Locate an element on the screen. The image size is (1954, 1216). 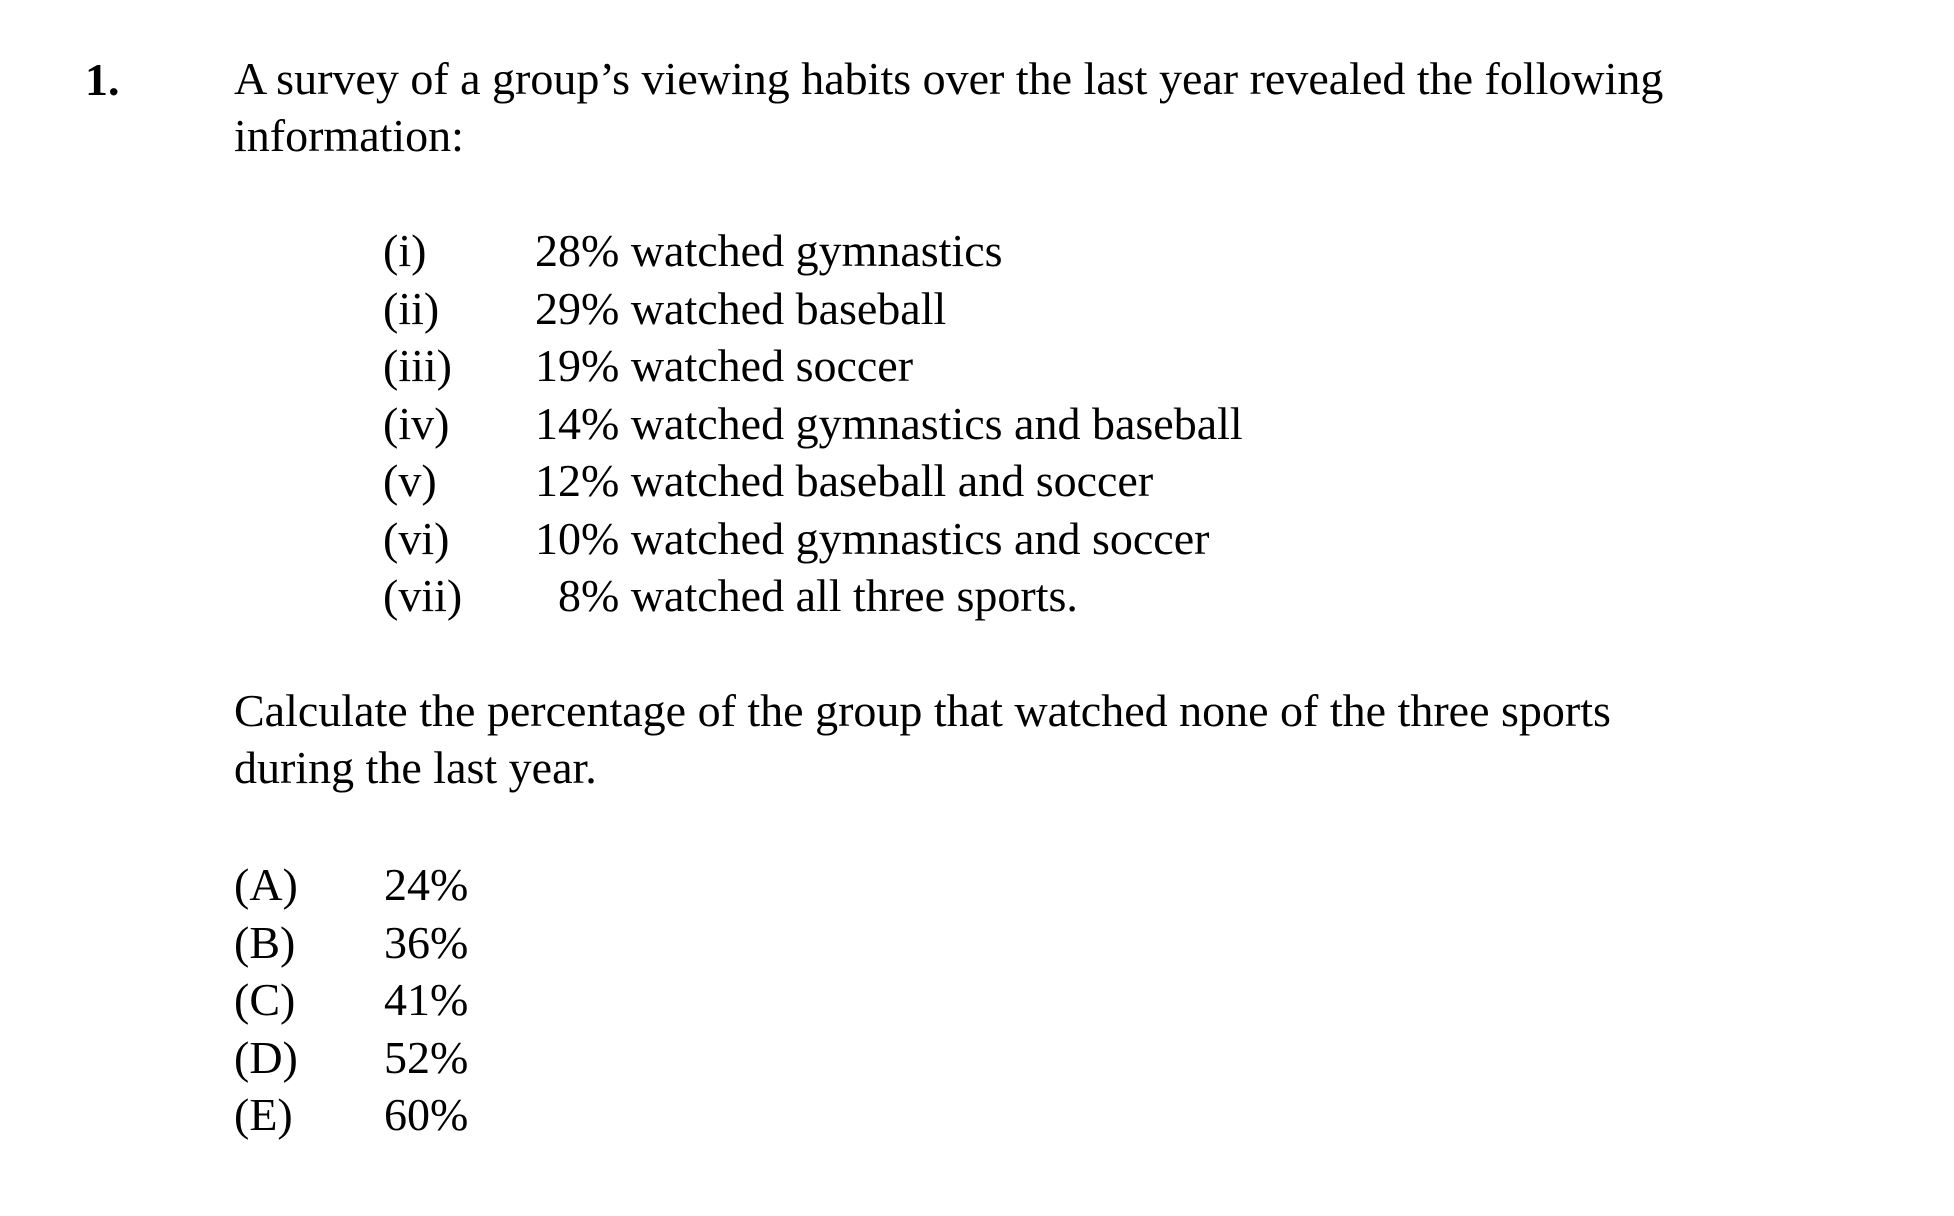
fact-text: 29% watched baseball is located at coordinates (741, 308).